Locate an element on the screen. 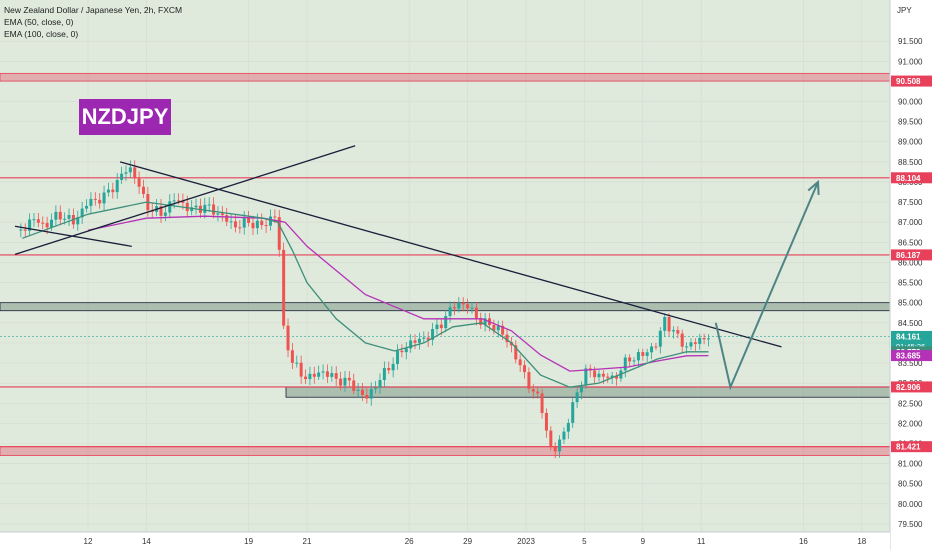  axis-price-value: 86.187 is located at coordinates (908, 255).